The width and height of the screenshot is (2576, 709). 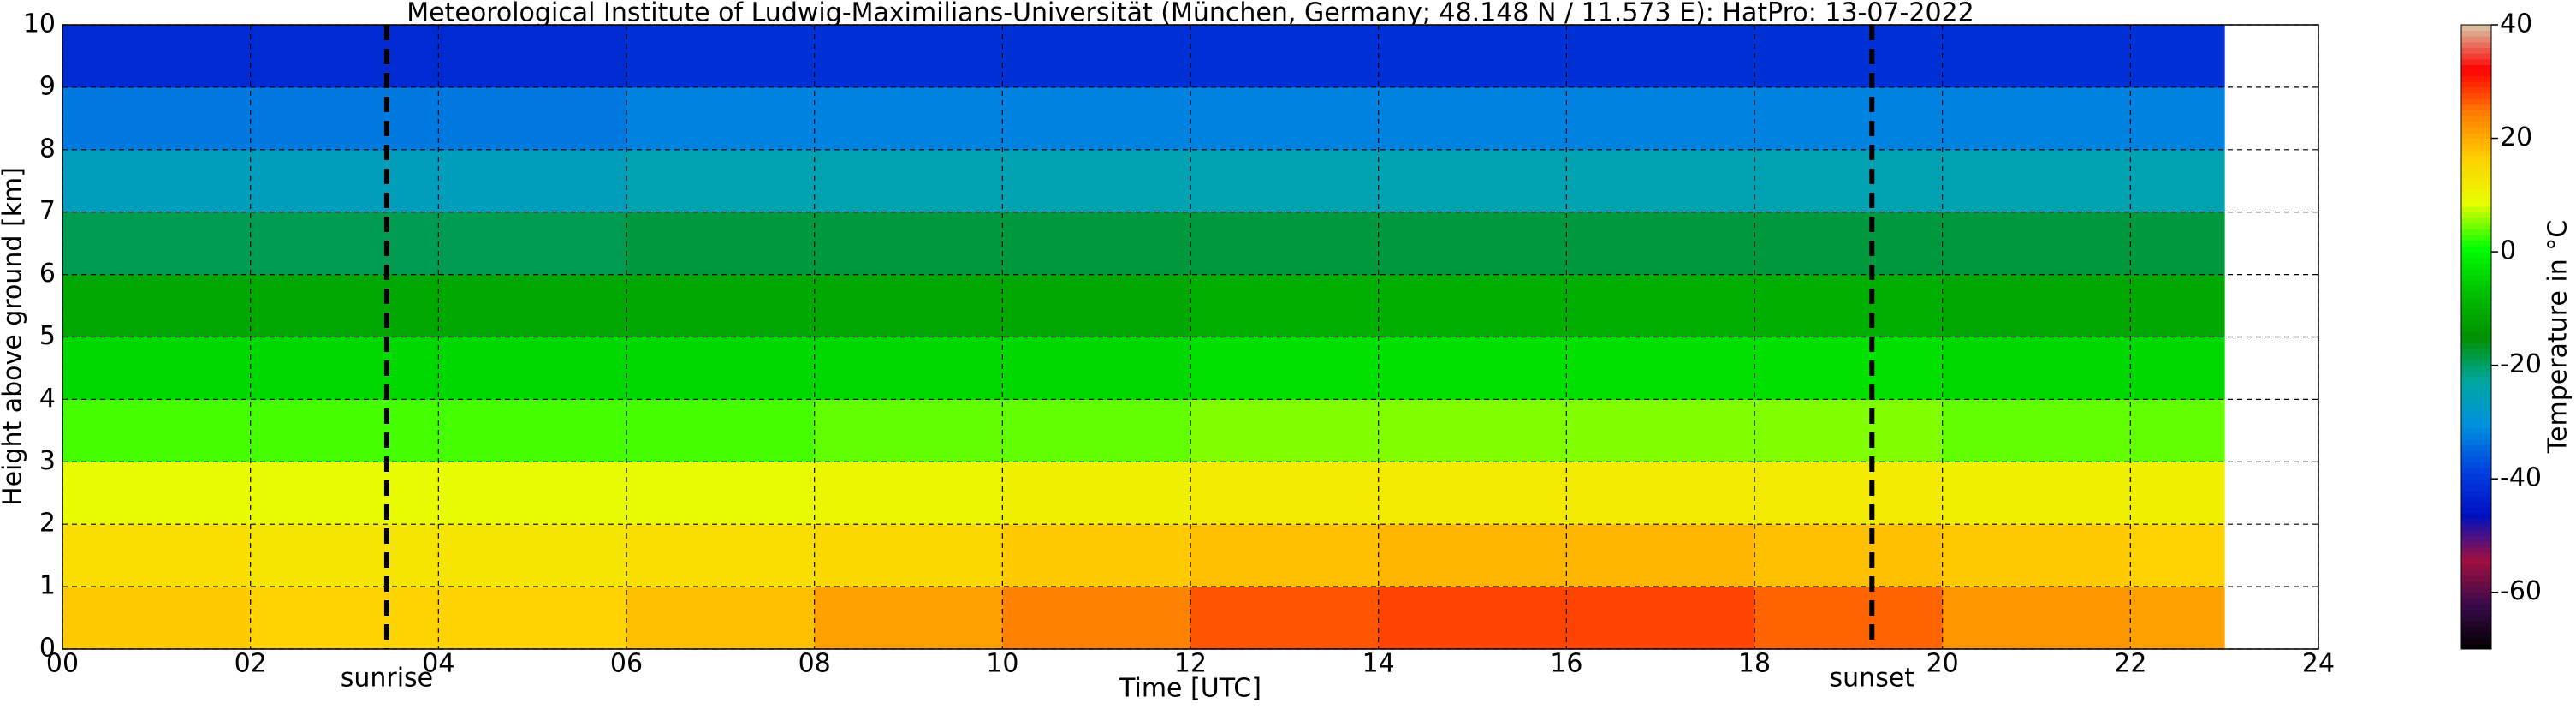 I want to click on x-tick-label: 00, so click(x=62, y=664).